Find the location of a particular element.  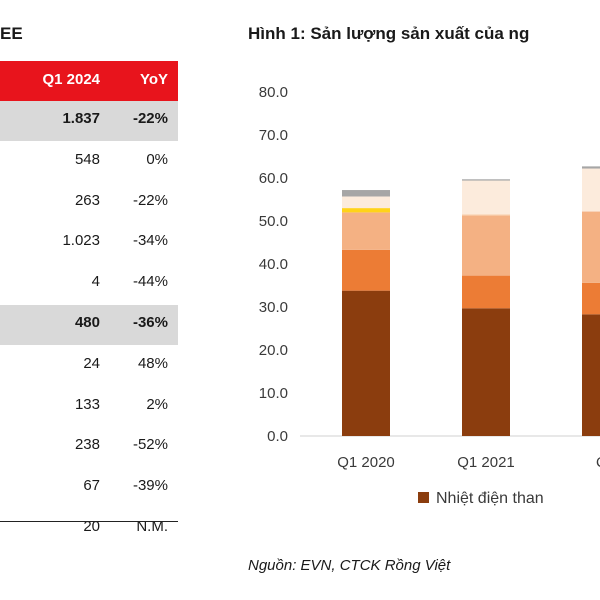

table-row: 1.023 -34% is located at coordinates (89, 243).